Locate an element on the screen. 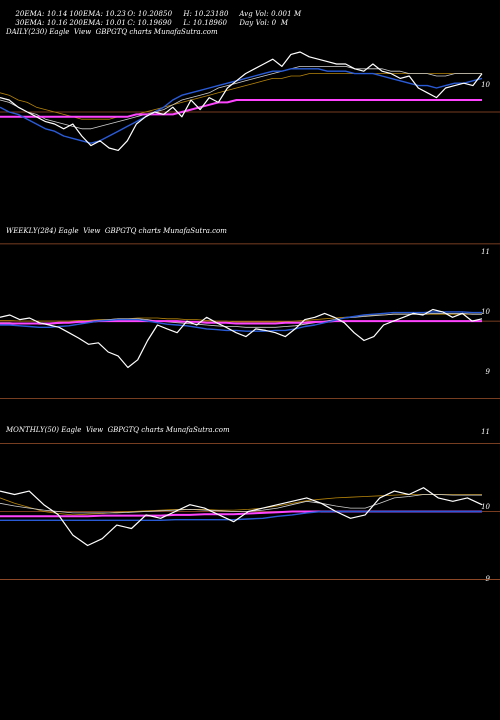 This screenshot has width=500, height=720. header-row-1d: H: 10.23180 is located at coordinates (201, 14).